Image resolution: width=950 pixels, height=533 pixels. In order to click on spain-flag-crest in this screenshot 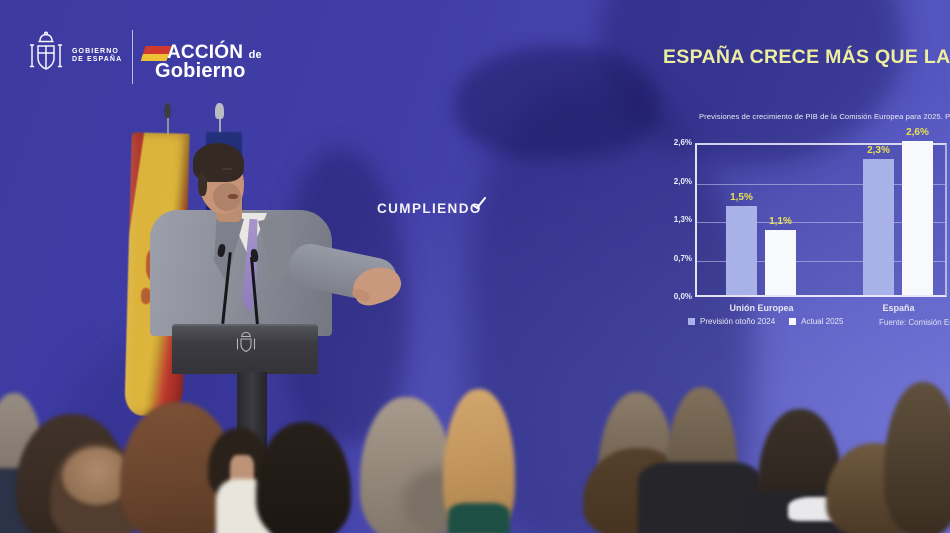, I will do `click(146, 296)`.